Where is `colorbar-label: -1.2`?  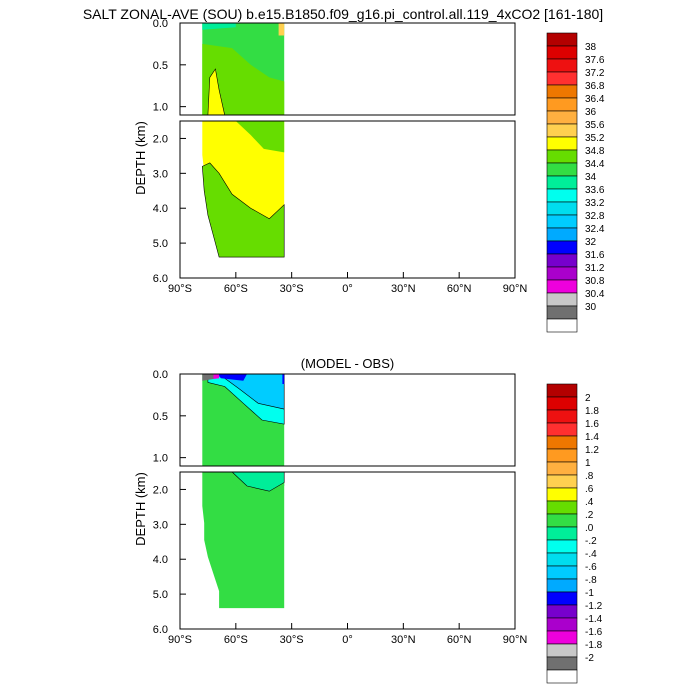
colorbar-label: -1.2 is located at coordinates (594, 606).